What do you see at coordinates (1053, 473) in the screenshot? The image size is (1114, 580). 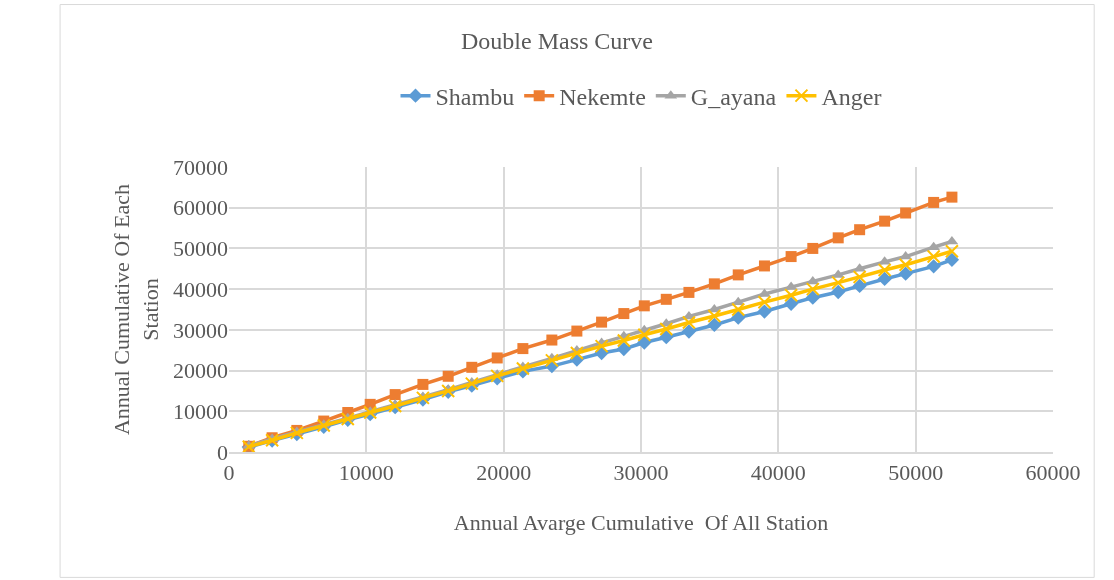 I see `x-tick-label: 60000` at bounding box center [1053, 473].